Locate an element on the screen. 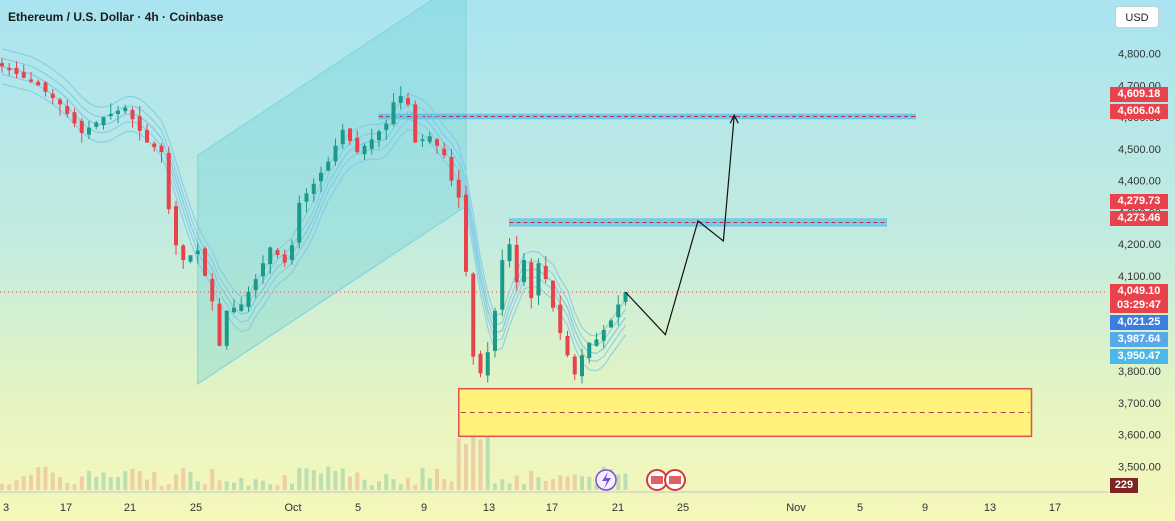  time-tick-label: 25 is located at coordinates (196, 508).